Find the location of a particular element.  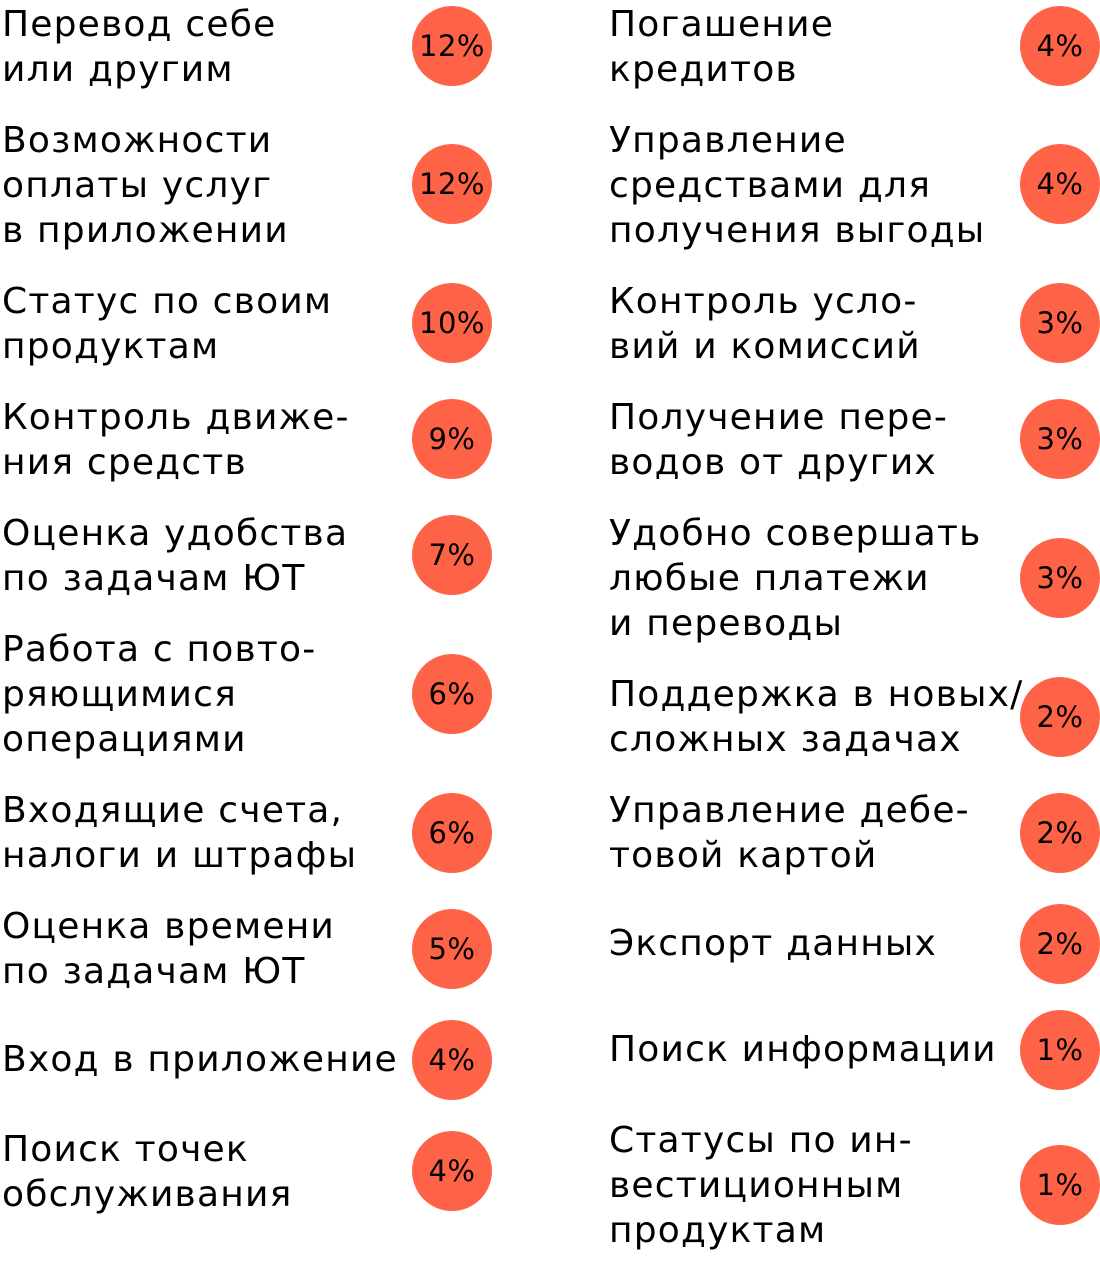

item-label-18: Экспорт данных is located at coordinates (773, 943).